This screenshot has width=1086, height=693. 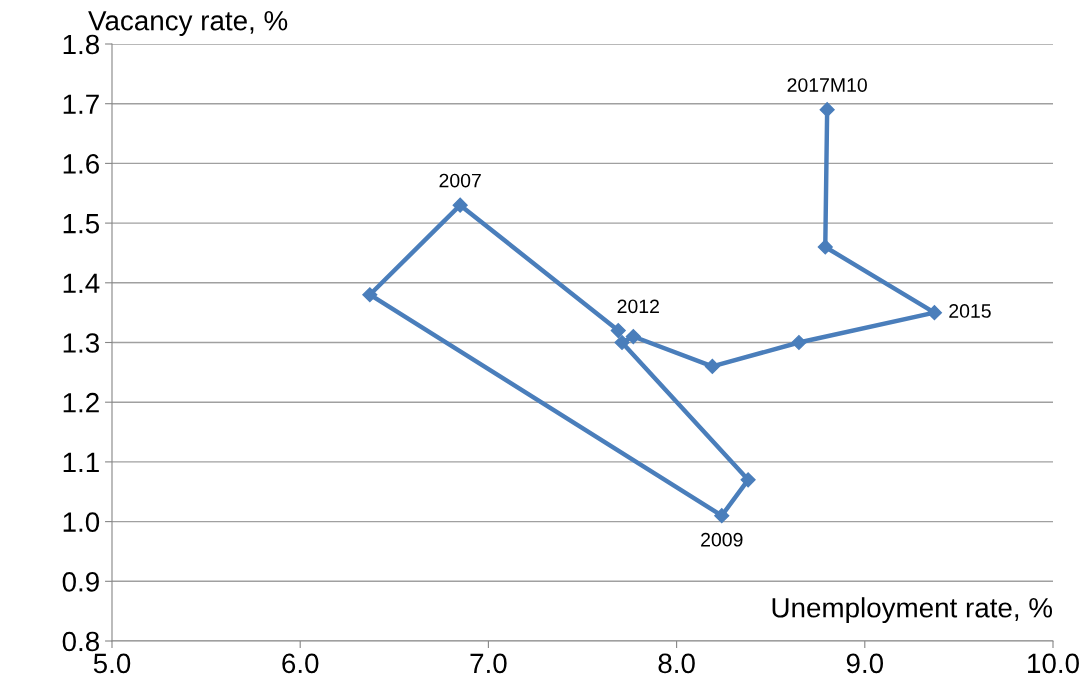 I want to click on annotation: 2007, so click(x=460, y=180).